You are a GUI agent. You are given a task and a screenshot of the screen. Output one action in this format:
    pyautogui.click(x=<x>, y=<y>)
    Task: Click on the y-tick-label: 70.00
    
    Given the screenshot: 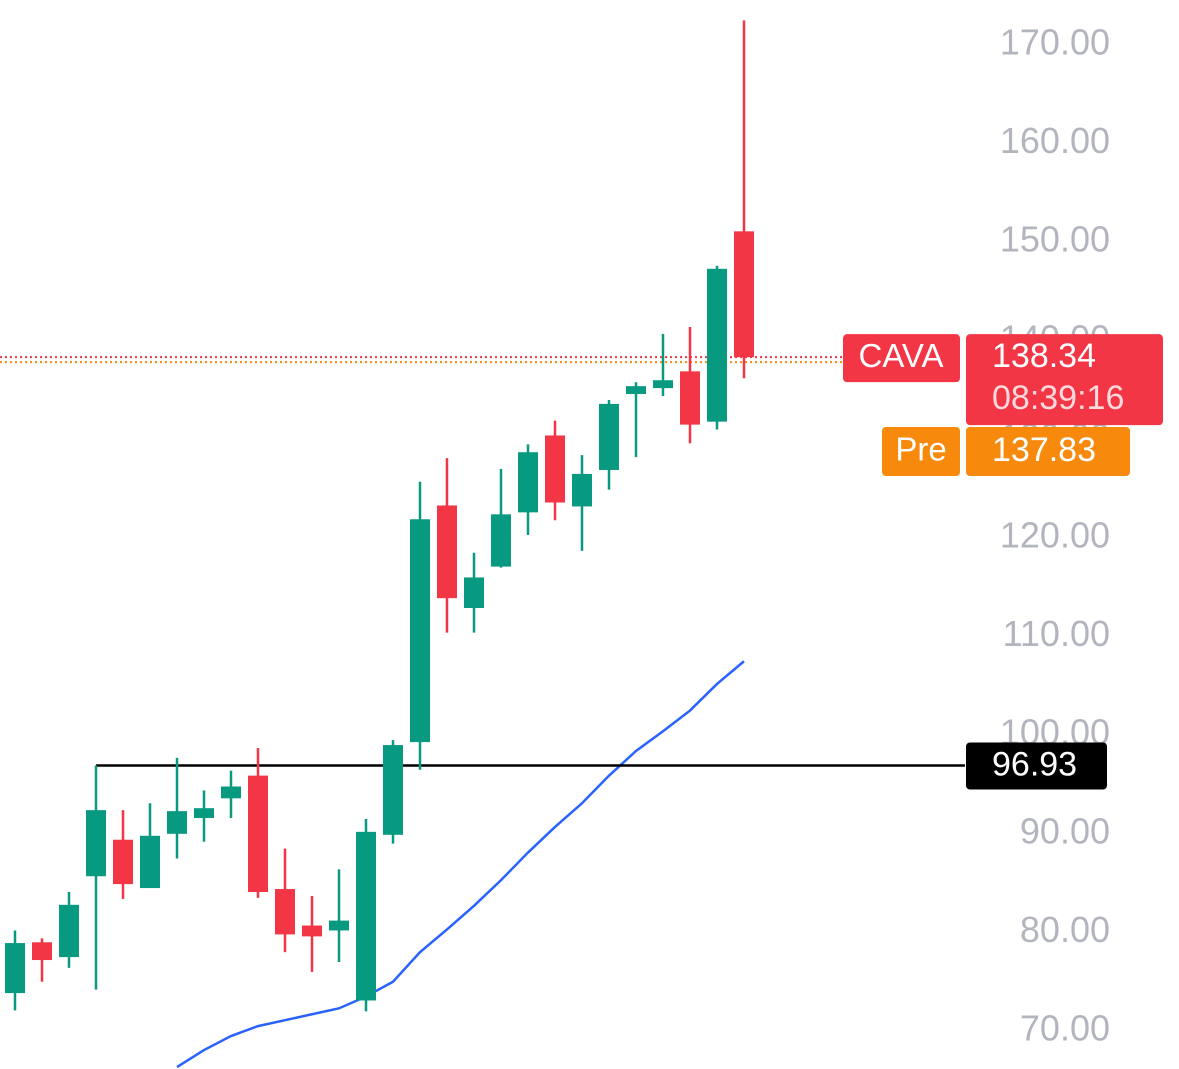 What is the action you would take?
    pyautogui.click(x=1065, y=1028)
    